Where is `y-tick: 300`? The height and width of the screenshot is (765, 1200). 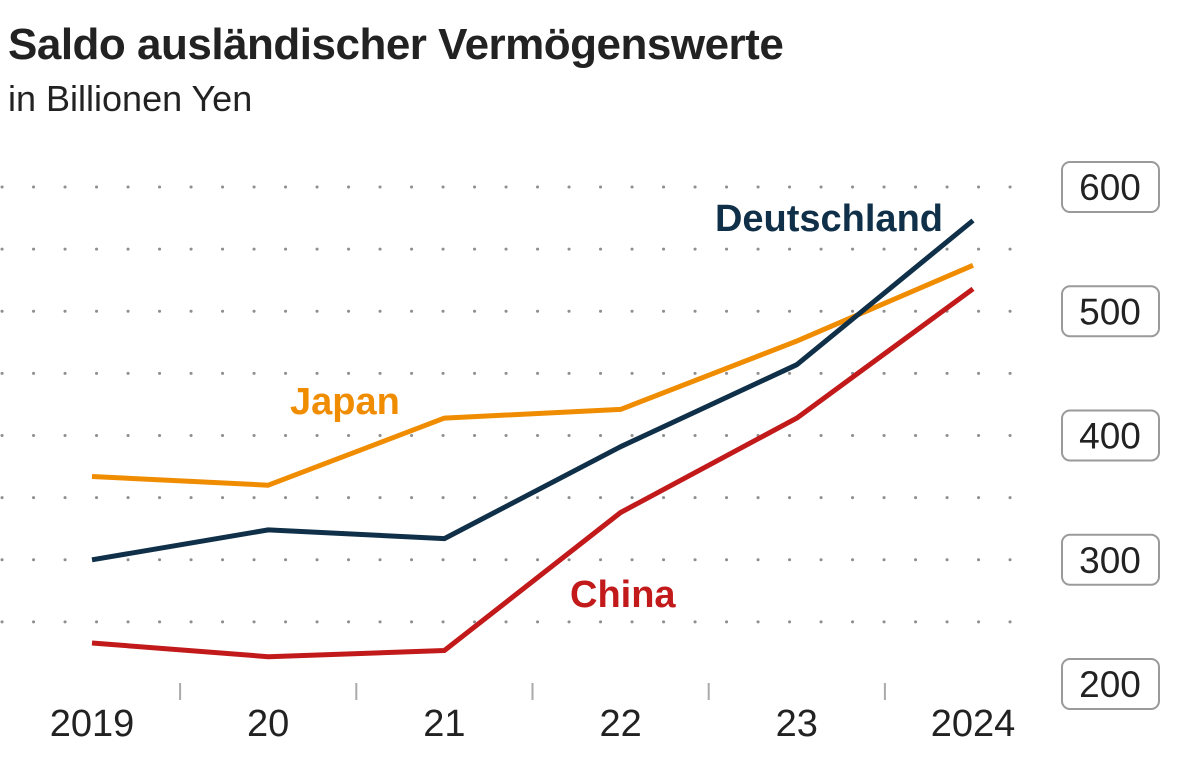
y-tick: 300 is located at coordinates (1110, 559).